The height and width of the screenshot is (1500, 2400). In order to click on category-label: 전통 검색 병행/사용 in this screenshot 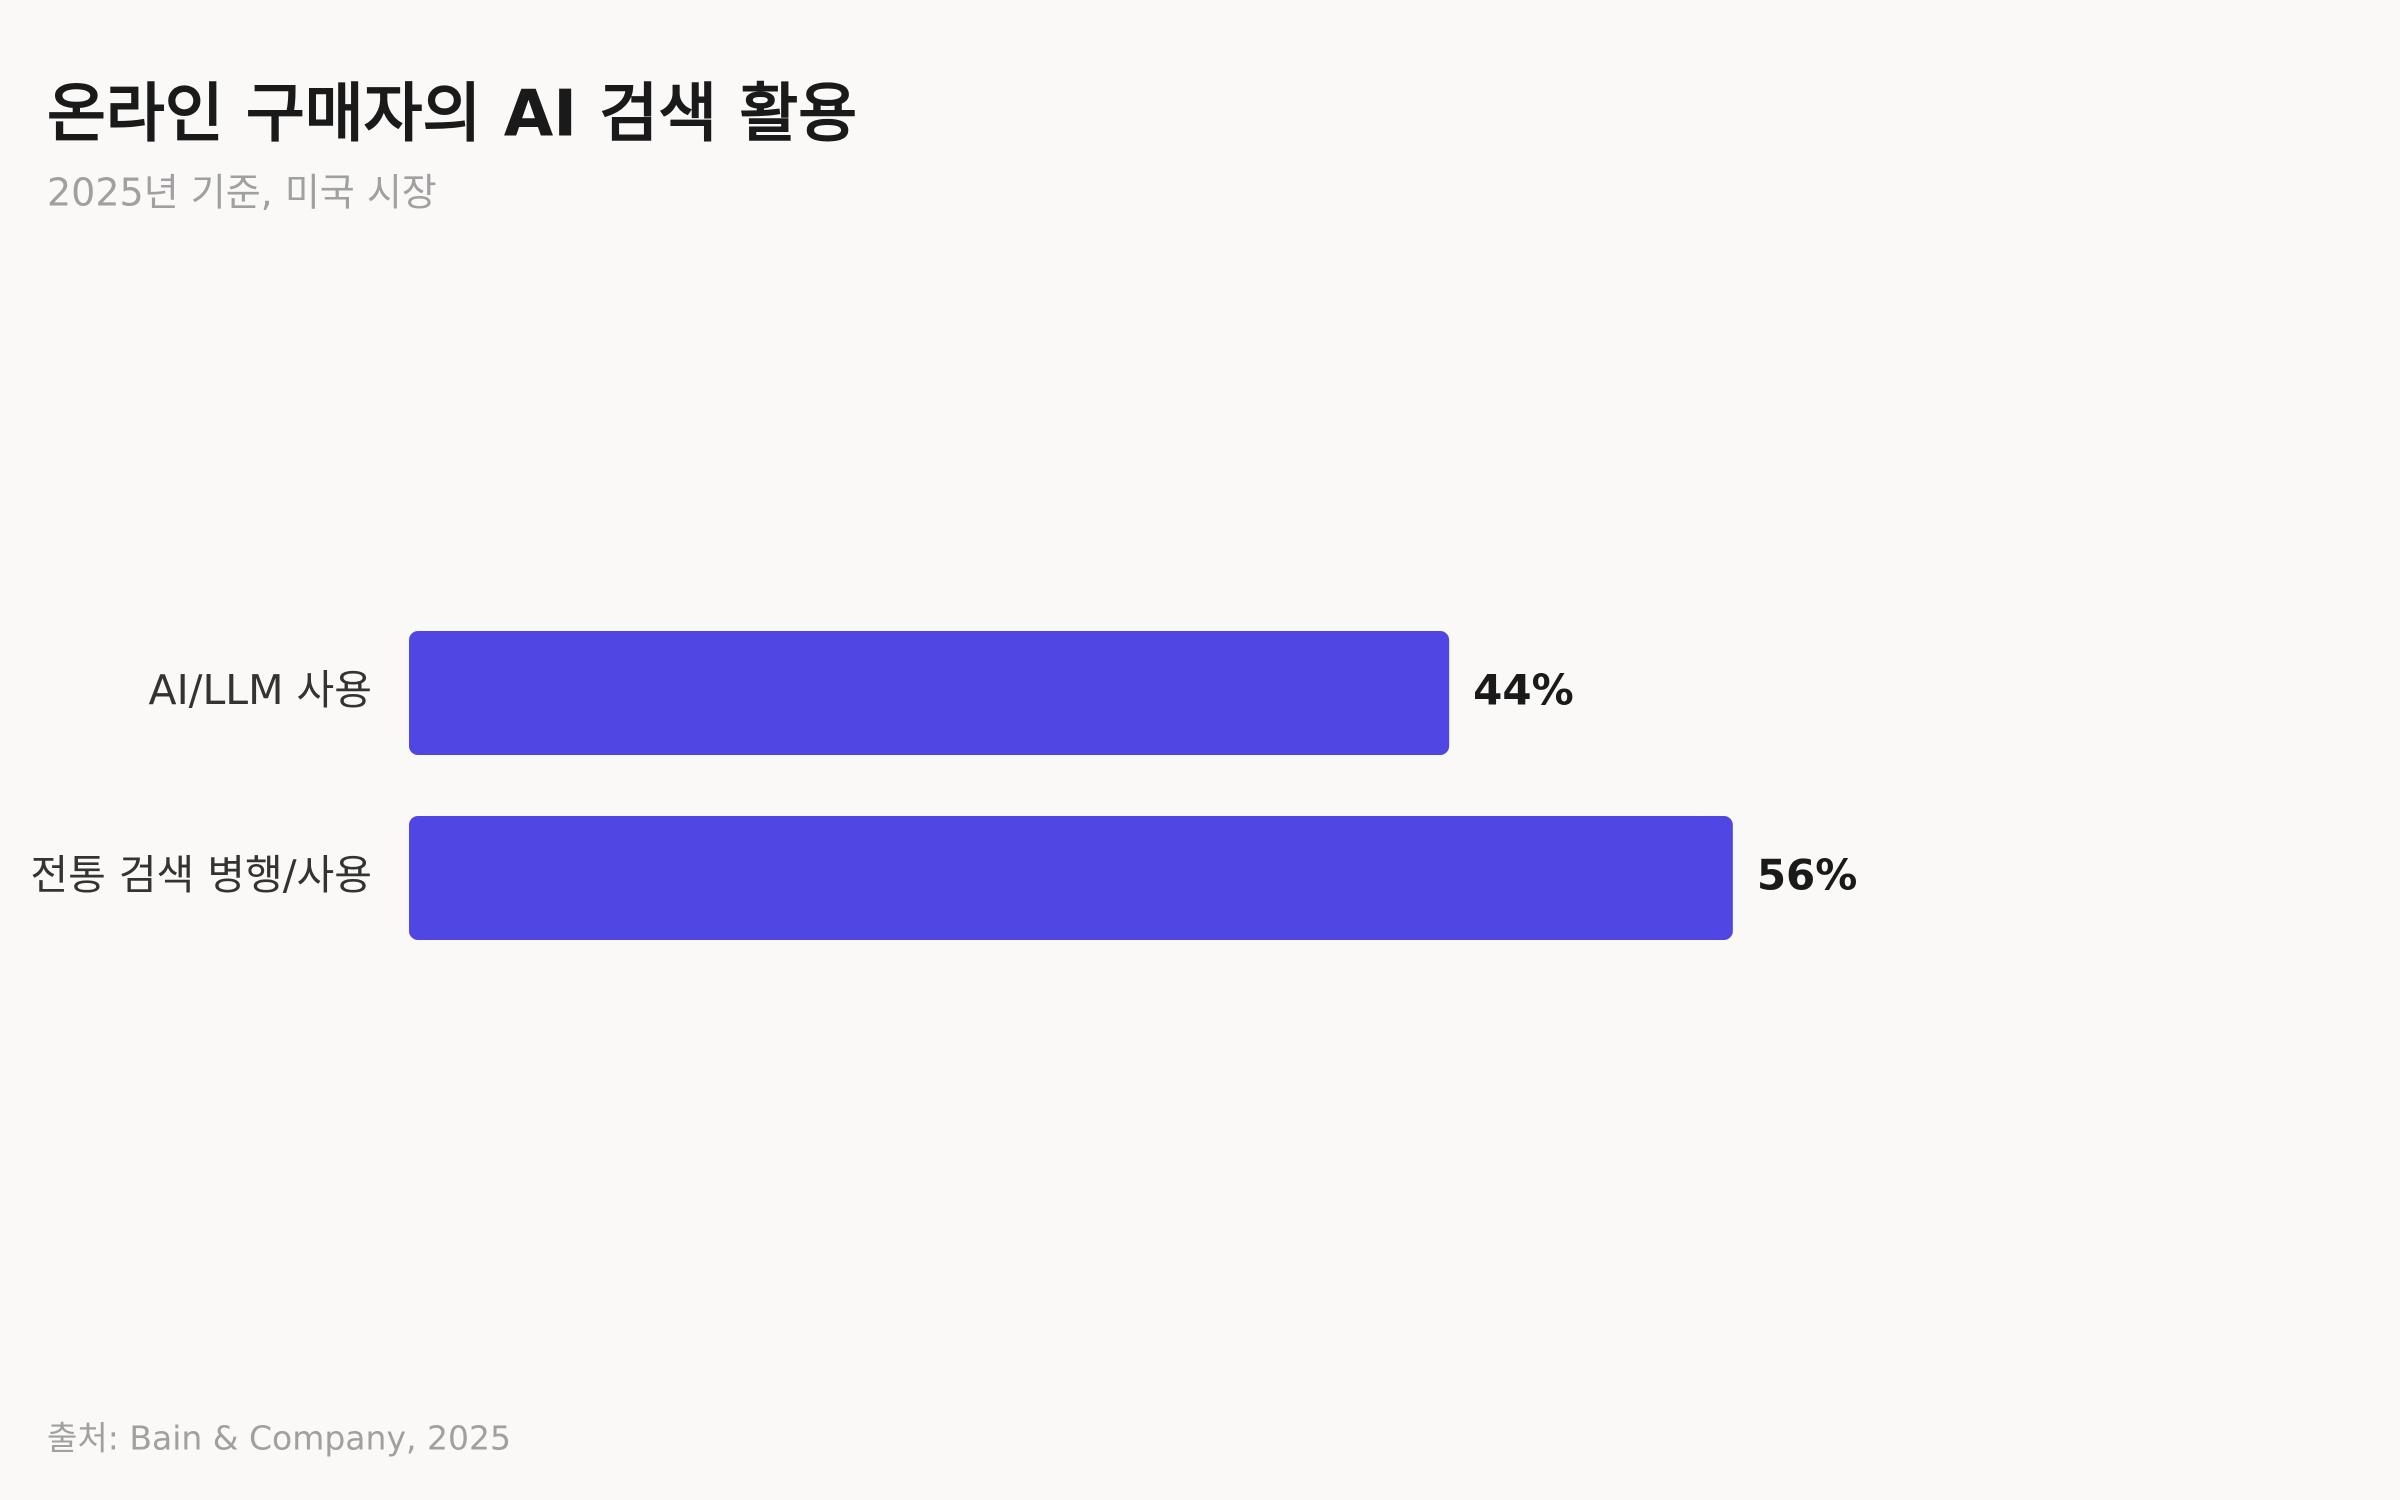, I will do `click(201, 875)`.